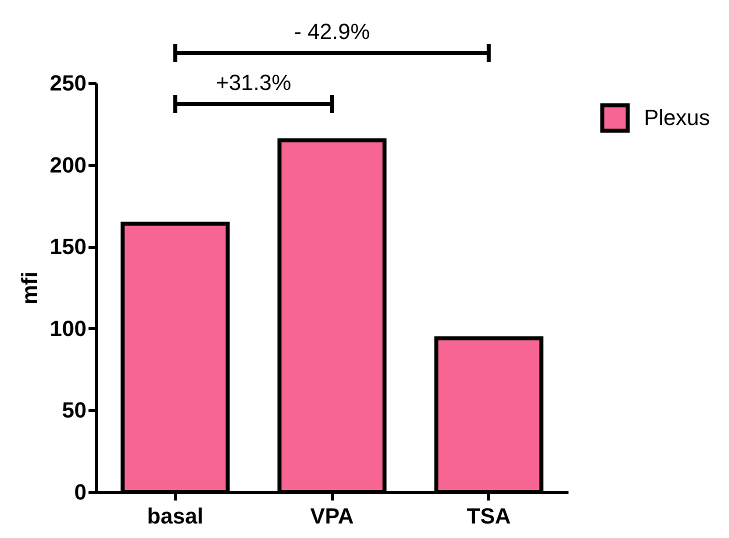 The width and height of the screenshot is (729, 538). Describe the element at coordinates (68, 83) in the screenshot. I see `y-tick-label: 250` at that location.